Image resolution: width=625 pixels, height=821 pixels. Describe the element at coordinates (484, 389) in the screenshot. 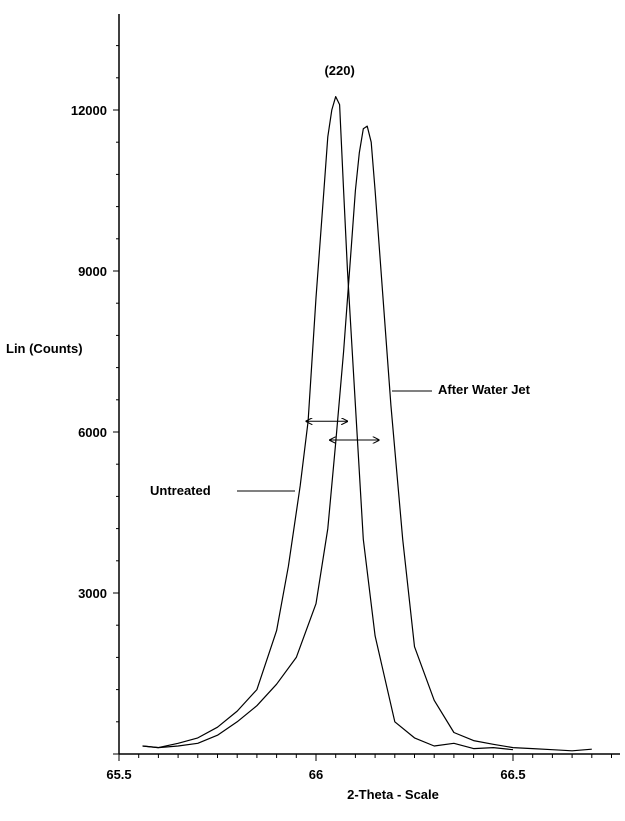

I see `annotation-after-water-jet-label: After Water Jet` at that location.